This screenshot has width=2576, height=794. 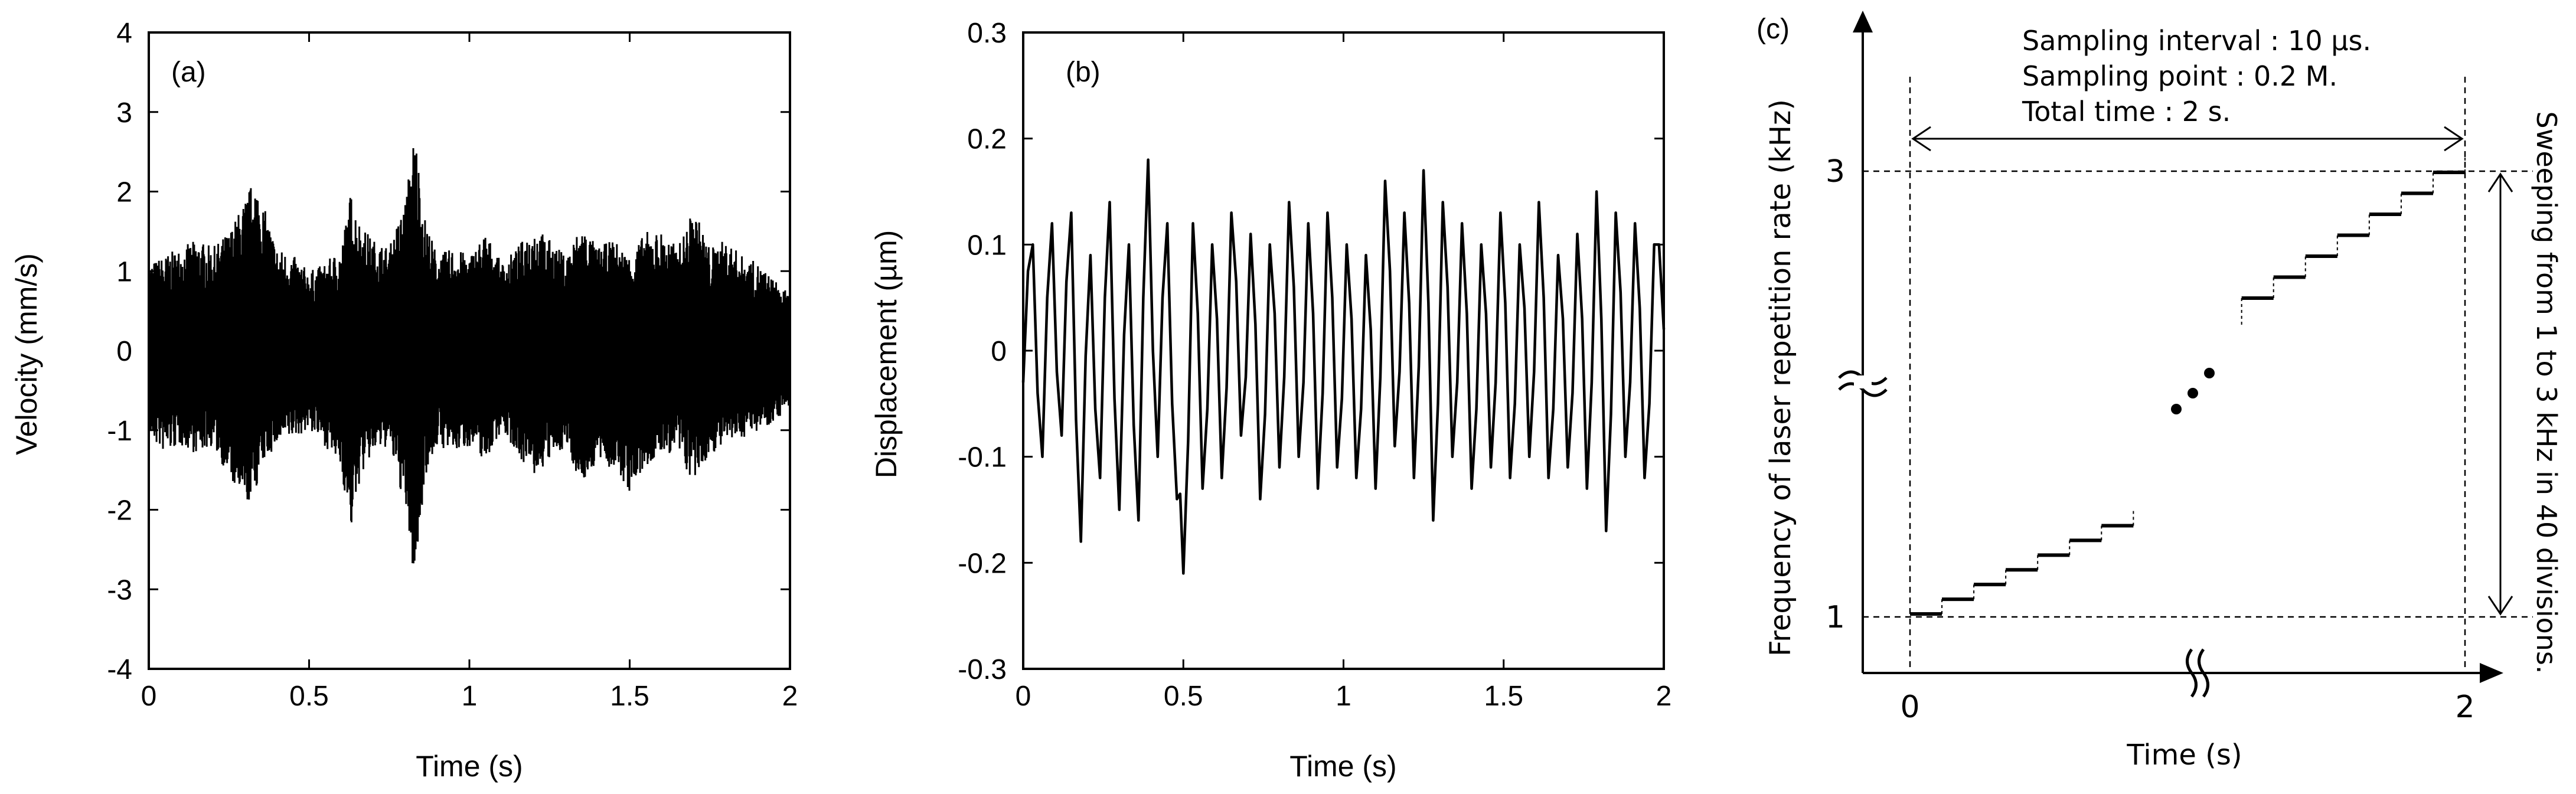 I want to click on panel-c-frequency-steps, so click(x=2188, y=384).